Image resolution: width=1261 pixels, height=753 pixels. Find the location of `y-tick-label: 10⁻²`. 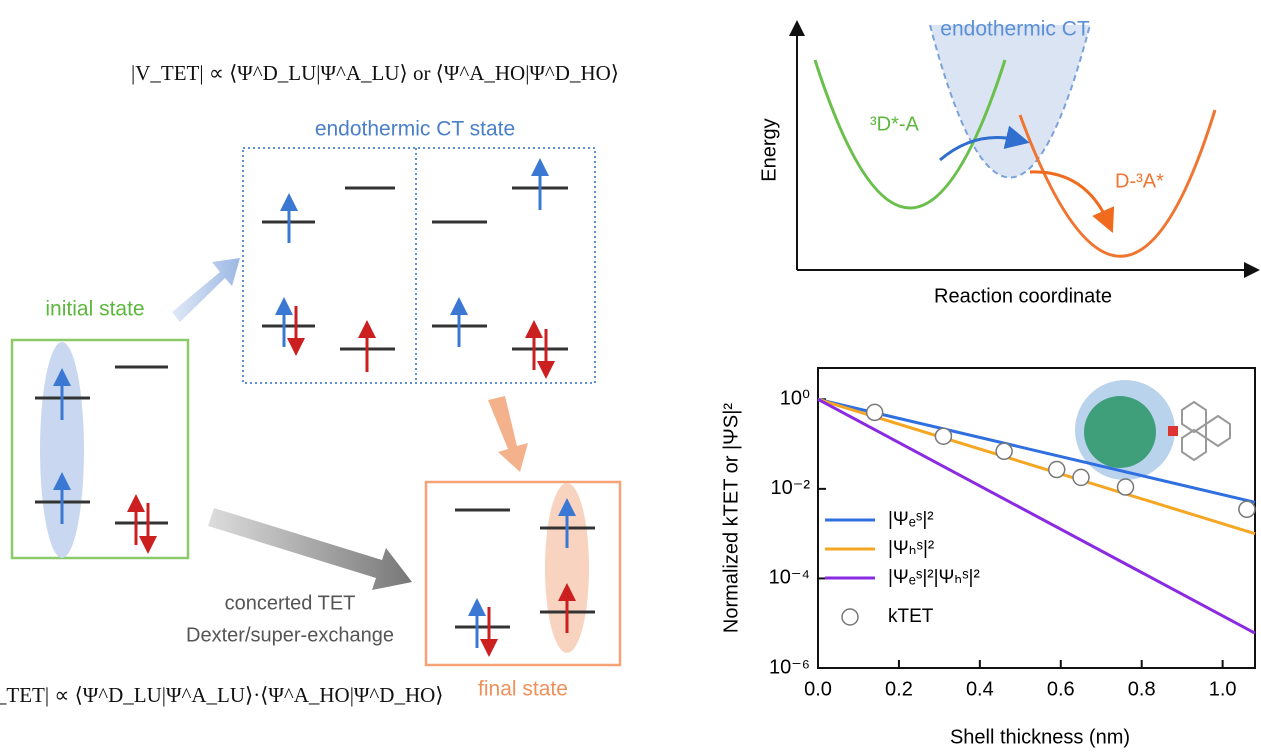

y-tick-label: 10⁻² is located at coordinates (791, 488).